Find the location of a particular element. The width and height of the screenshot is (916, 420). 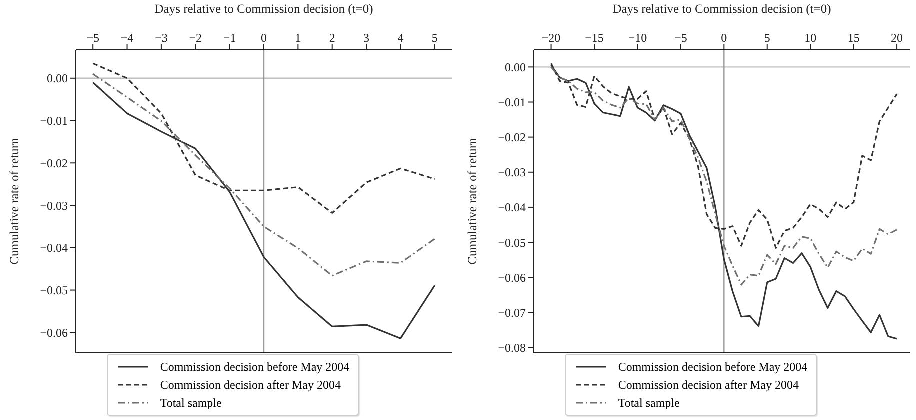

y-tick-label: −0.07 is located at coordinates (512, 313).